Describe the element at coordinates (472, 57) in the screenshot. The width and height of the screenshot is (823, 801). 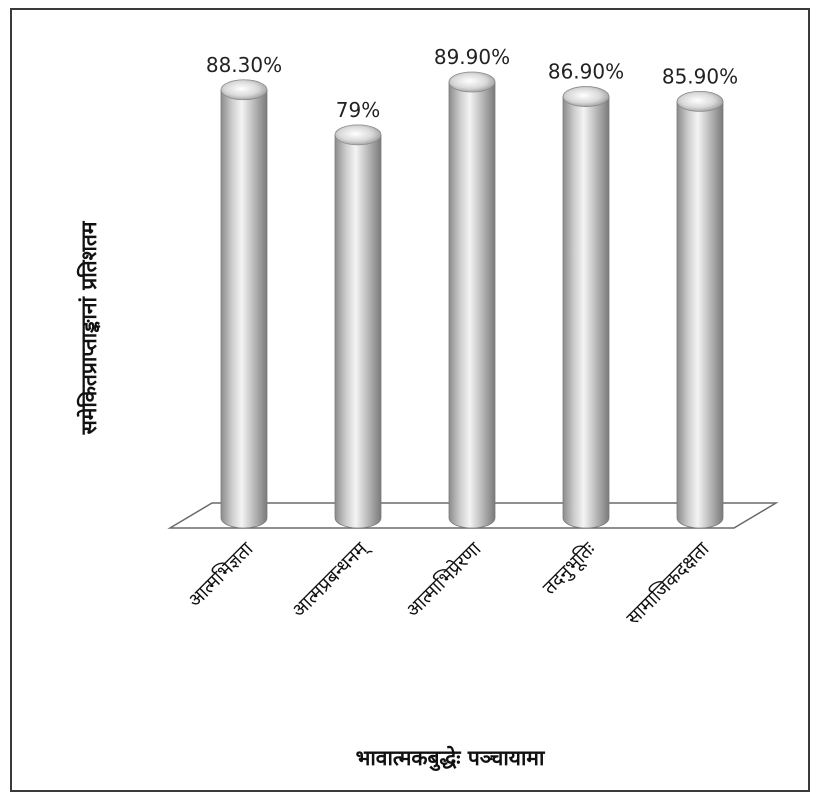
I see `value-label-3: 89.90%` at that location.